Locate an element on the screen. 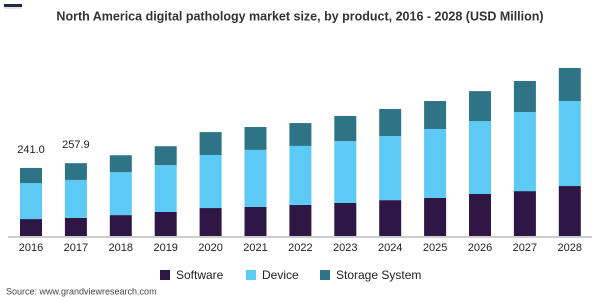  x-tick-label: 2019 is located at coordinates (165, 248).